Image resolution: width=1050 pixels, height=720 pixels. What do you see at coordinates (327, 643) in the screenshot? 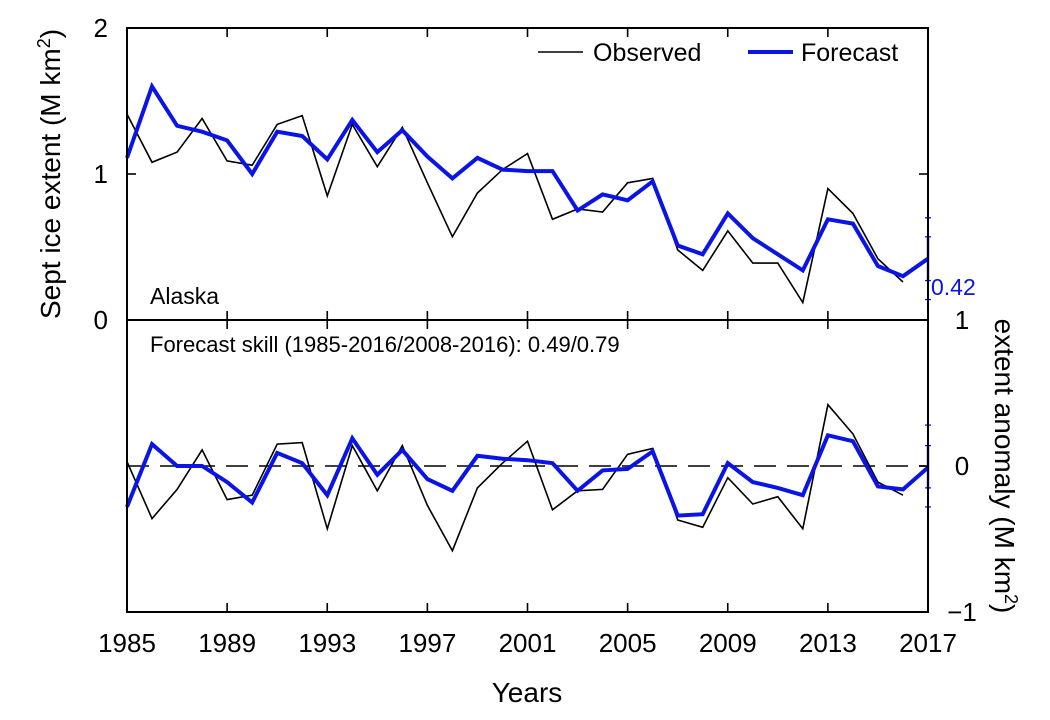
I see `x-tick-label: 1993` at bounding box center [327, 643].